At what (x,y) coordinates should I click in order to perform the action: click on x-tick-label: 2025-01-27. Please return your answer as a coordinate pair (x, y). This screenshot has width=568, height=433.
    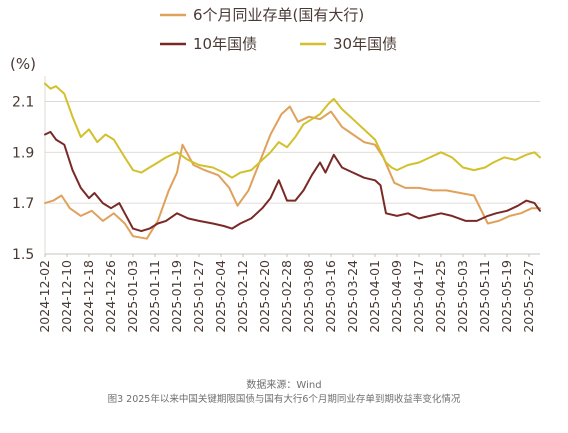
    Looking at the image, I should click on (198, 296).